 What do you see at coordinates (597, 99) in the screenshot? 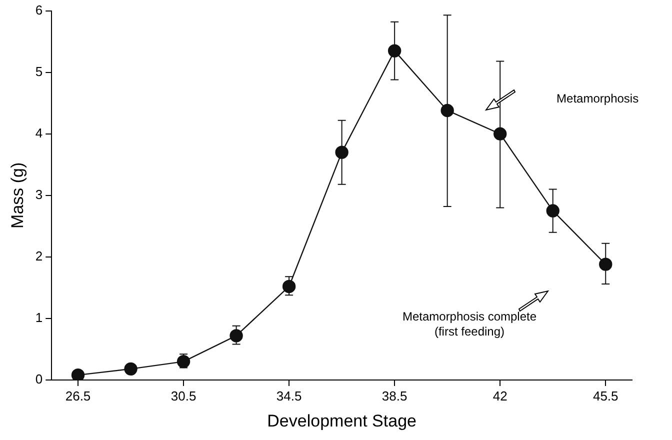
I see `annotation: Metamorphosis` at bounding box center [597, 99].